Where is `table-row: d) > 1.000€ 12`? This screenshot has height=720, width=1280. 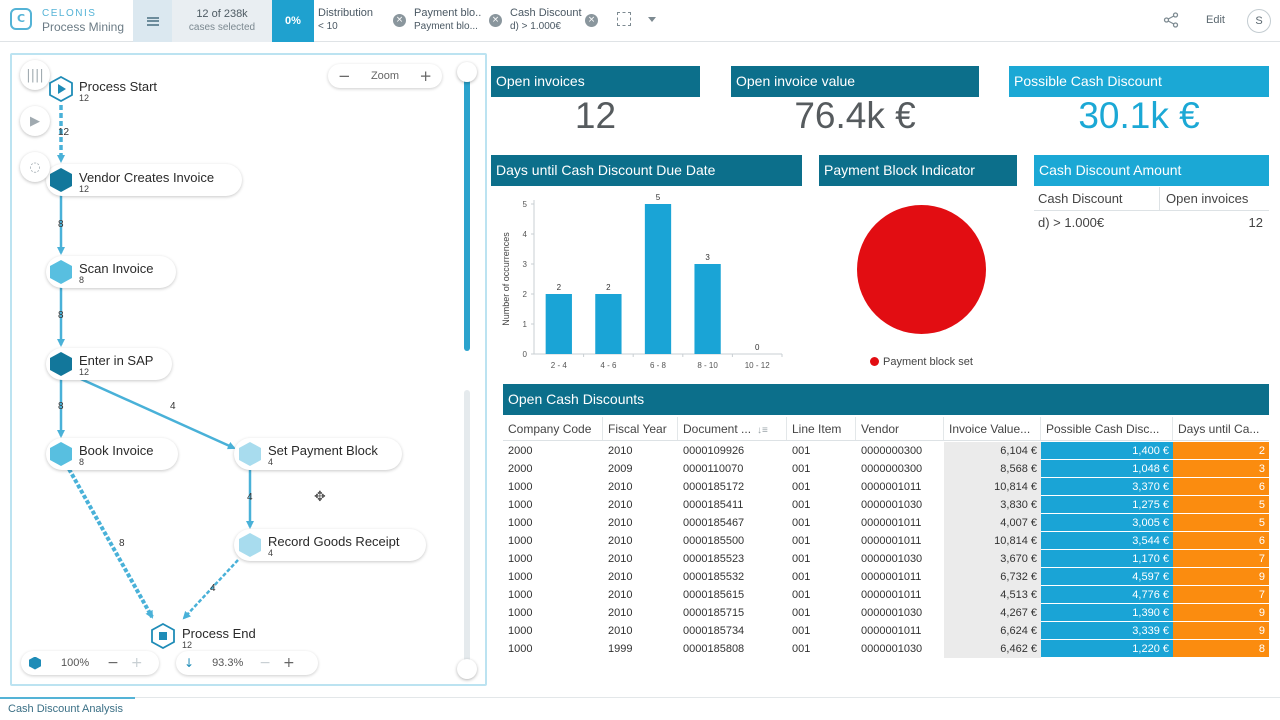
table-row: d) > 1.000€ 12 is located at coordinates (1151, 223).